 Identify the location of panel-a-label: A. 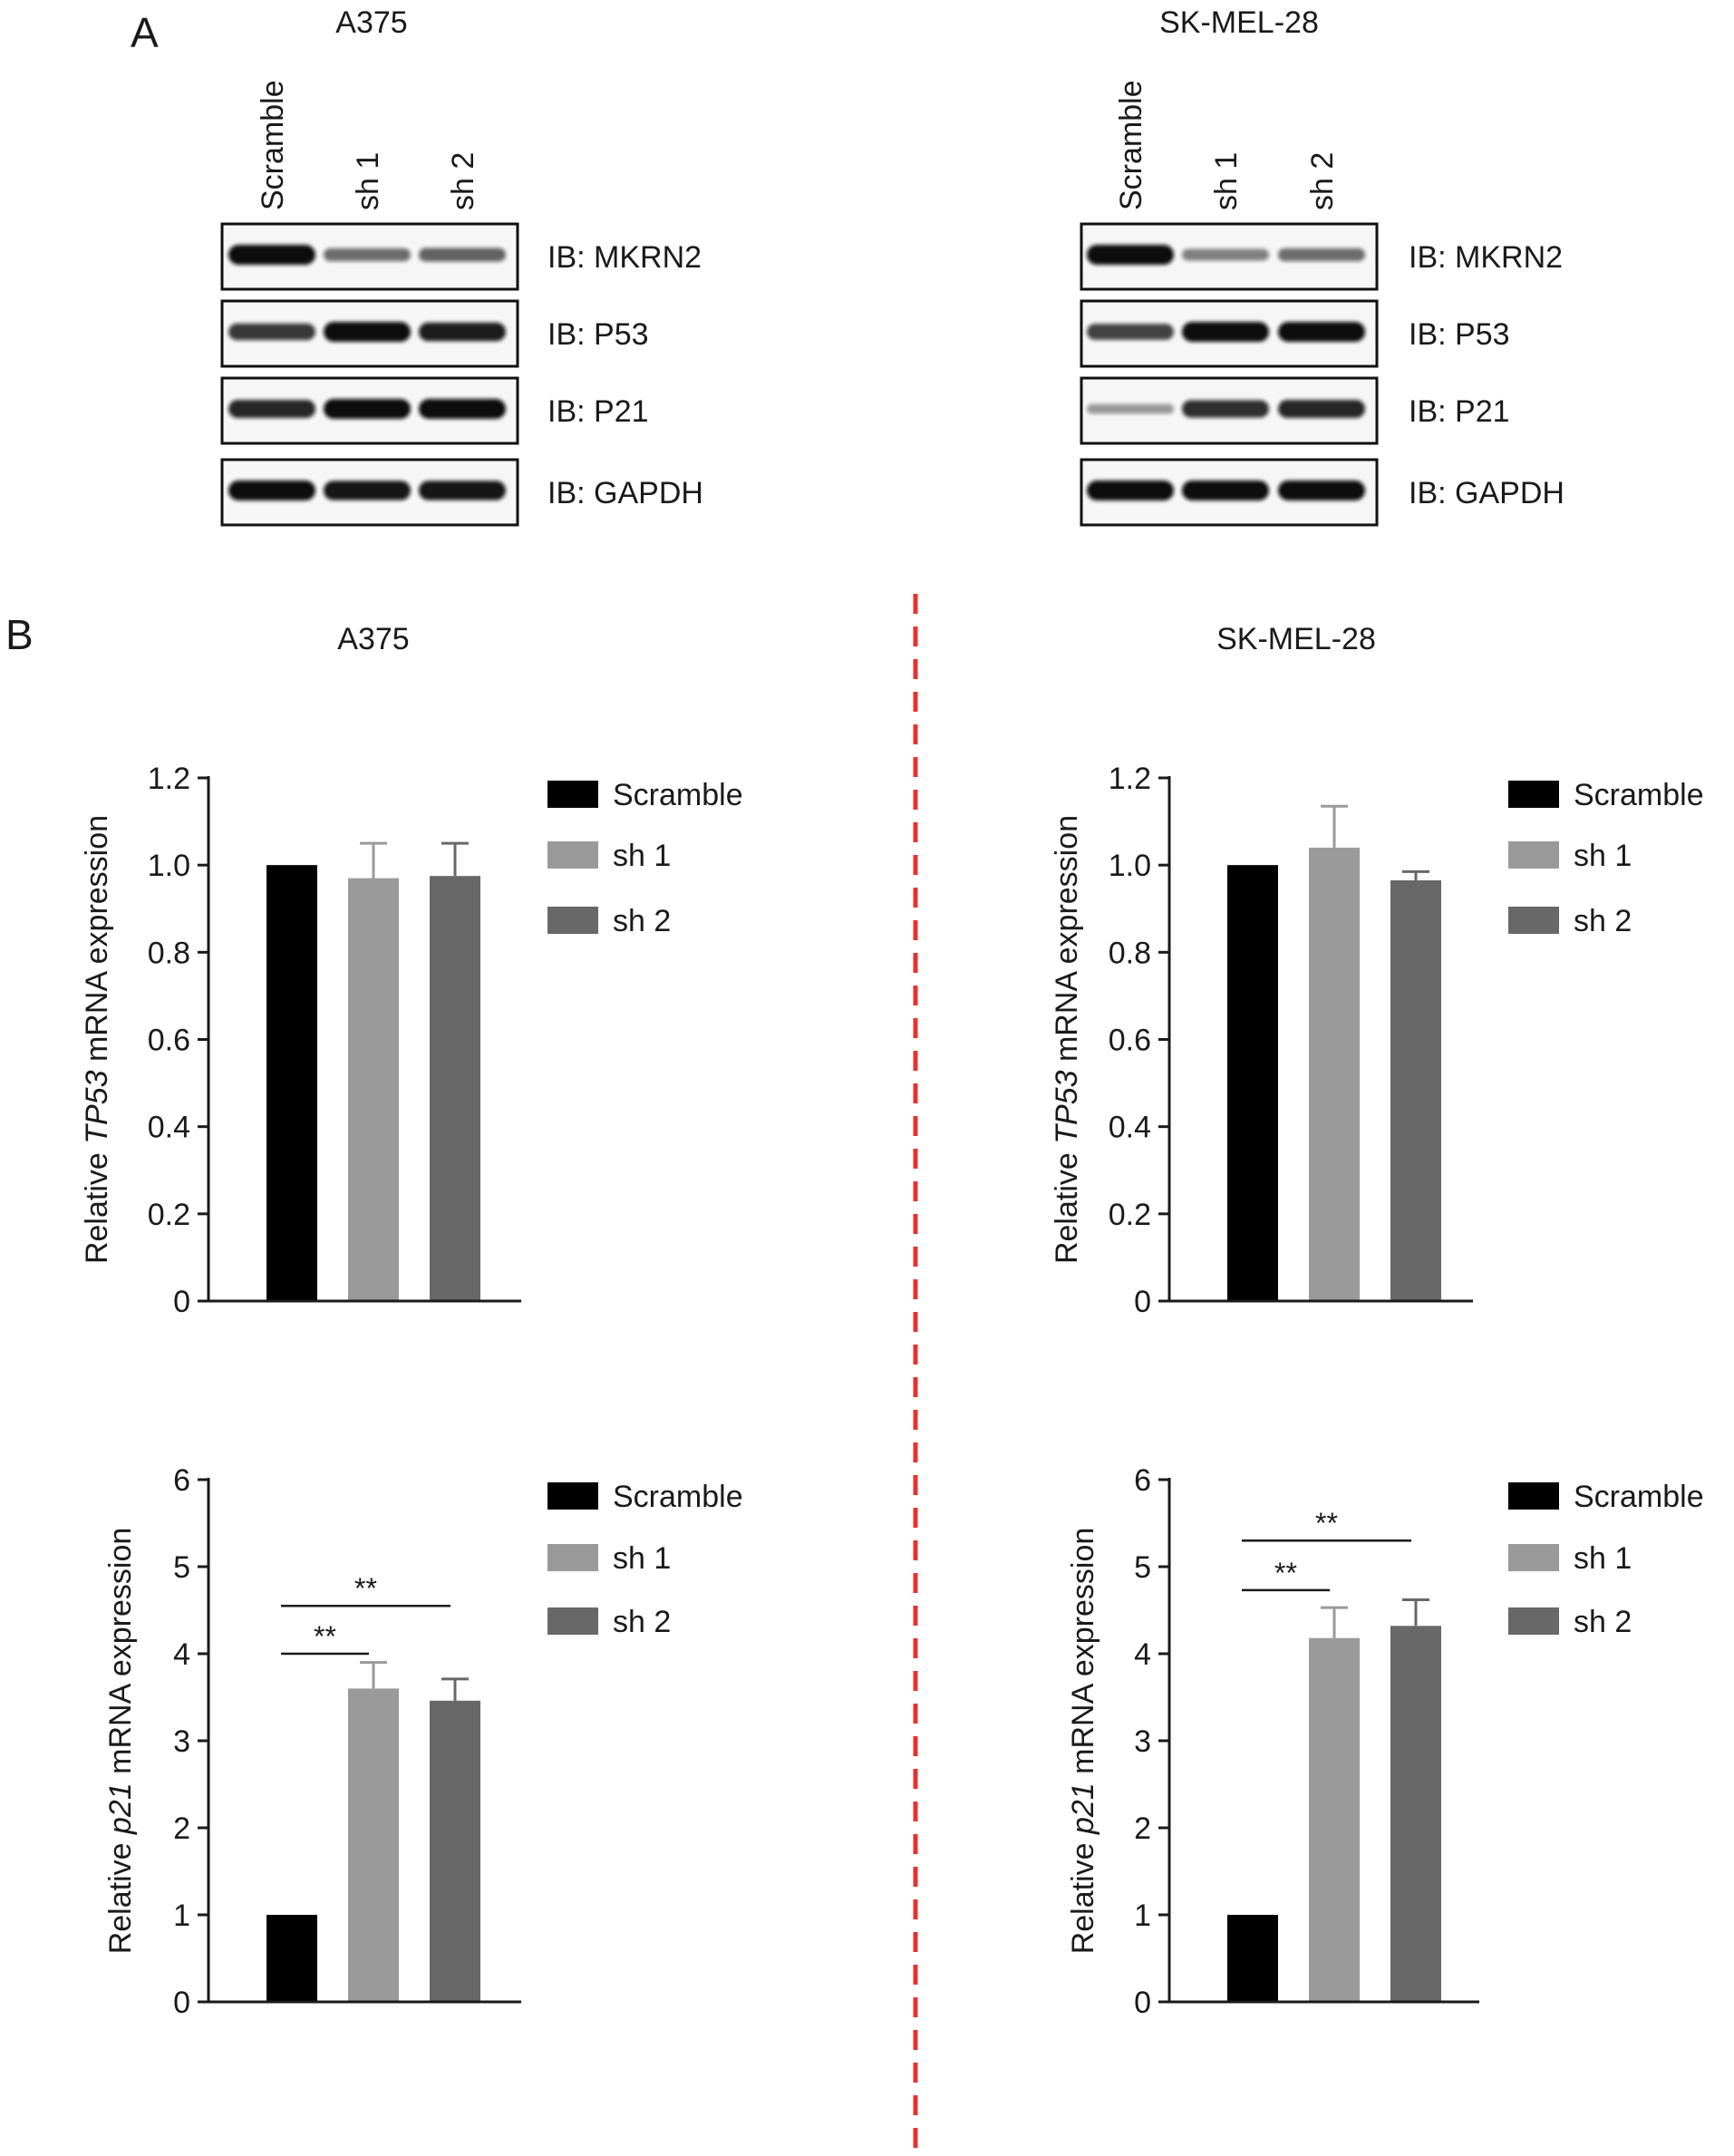
(145, 32).